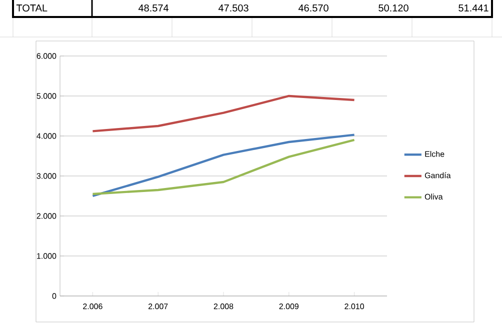  I want to click on x-tick-label: 2.006, so click(92, 307).